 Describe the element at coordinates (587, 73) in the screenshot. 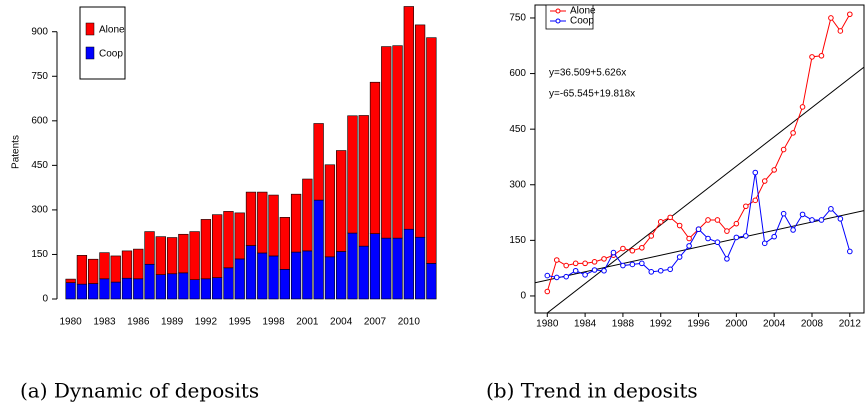

I see `annotation: y=36.509+5.626x` at that location.